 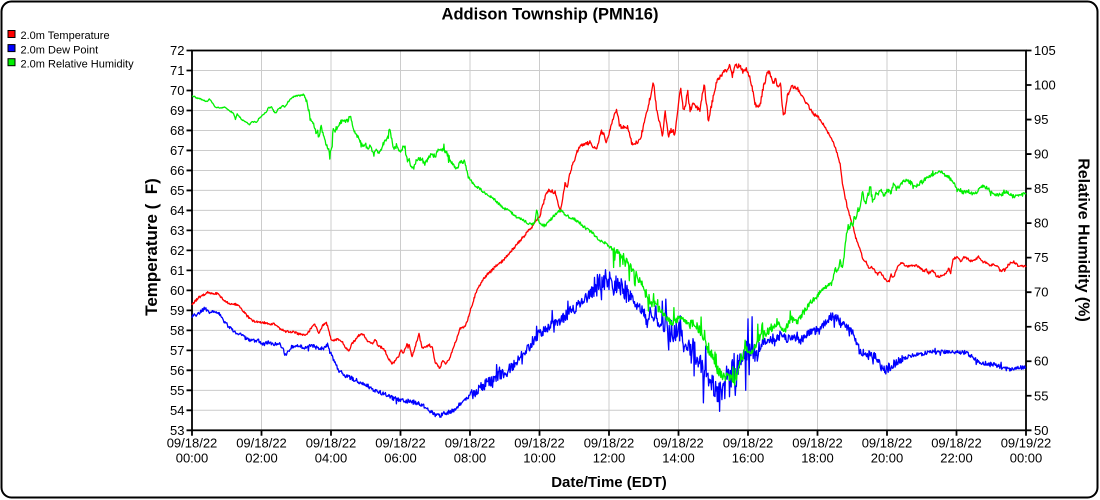 What do you see at coordinates (177, 310) in the screenshot?
I see `svg-text: 59` at bounding box center [177, 310].